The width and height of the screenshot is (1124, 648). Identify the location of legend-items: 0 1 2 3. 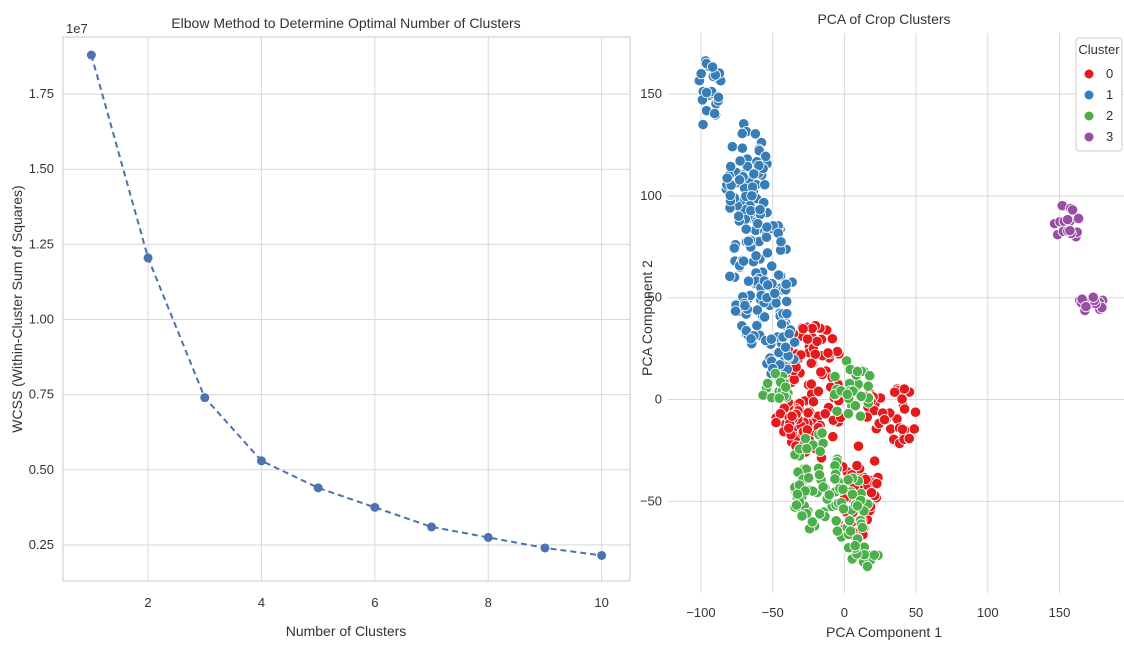
(1098, 105).